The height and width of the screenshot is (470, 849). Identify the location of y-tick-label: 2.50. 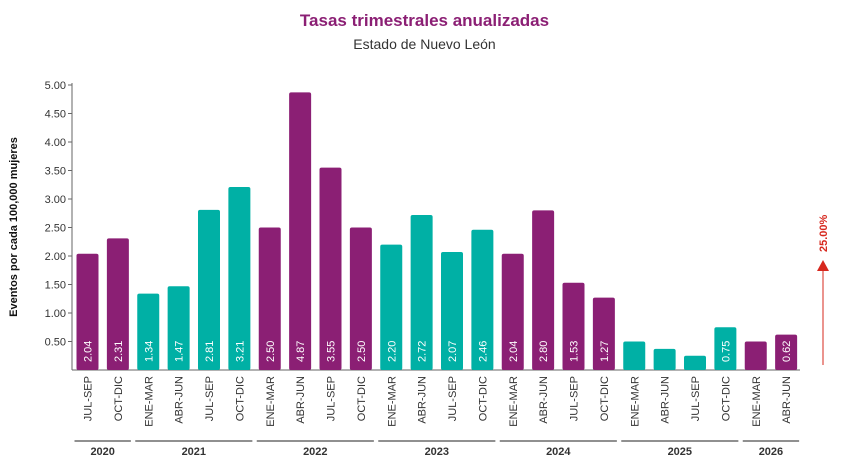
(55, 229).